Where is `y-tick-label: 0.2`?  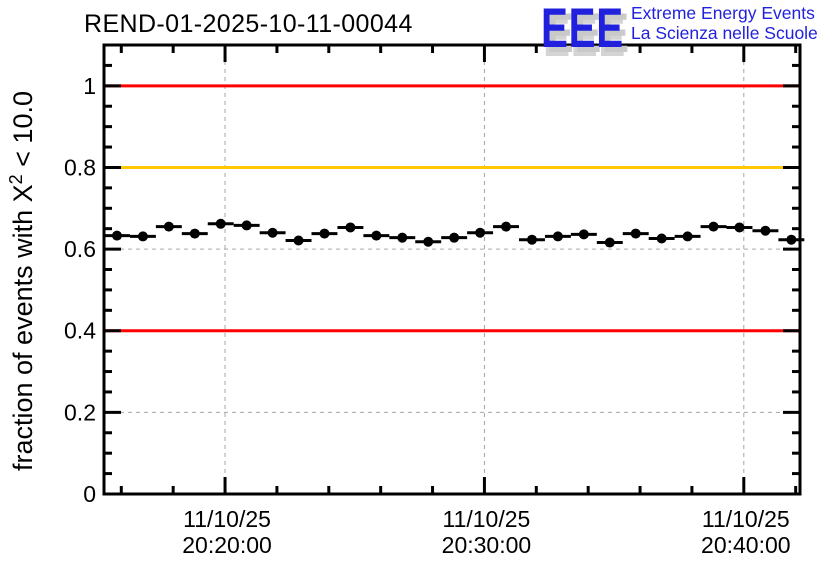
y-tick-label: 0.2 is located at coordinates (80, 412).